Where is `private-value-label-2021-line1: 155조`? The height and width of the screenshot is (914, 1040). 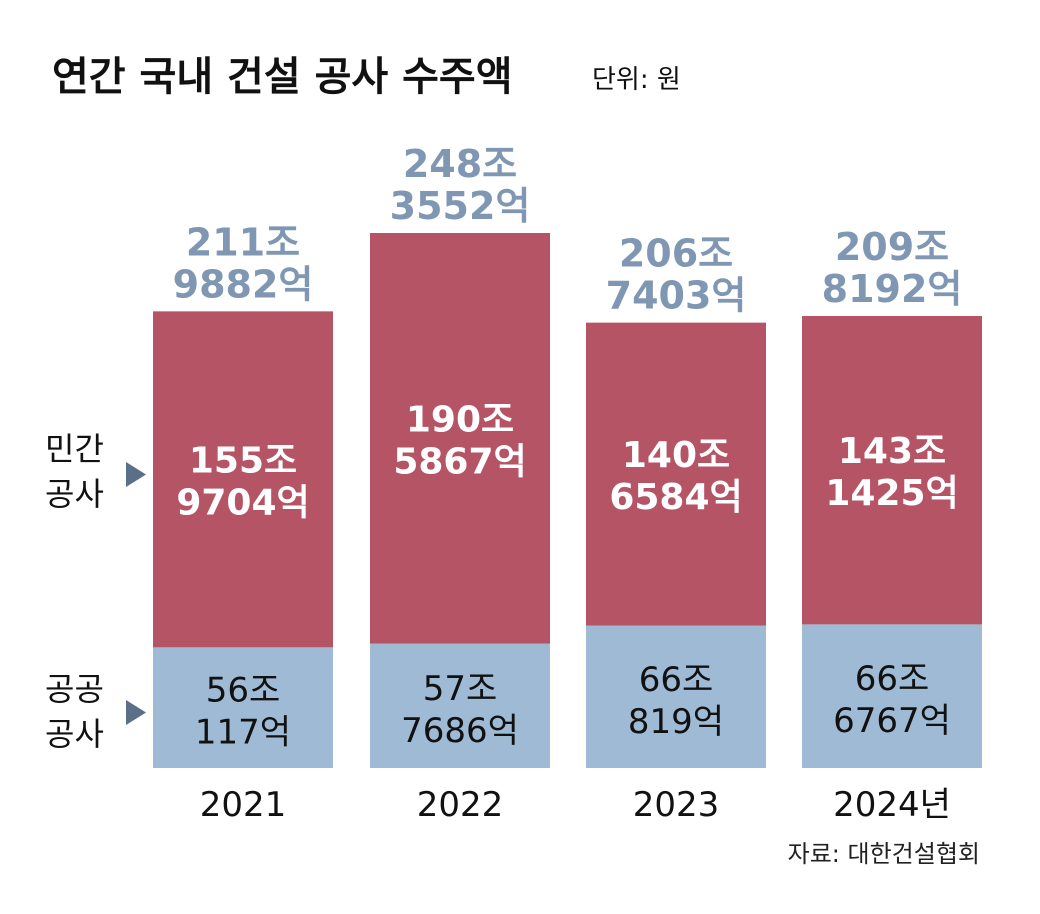
private-value-label-2021-line1: 155조 is located at coordinates (243, 460).